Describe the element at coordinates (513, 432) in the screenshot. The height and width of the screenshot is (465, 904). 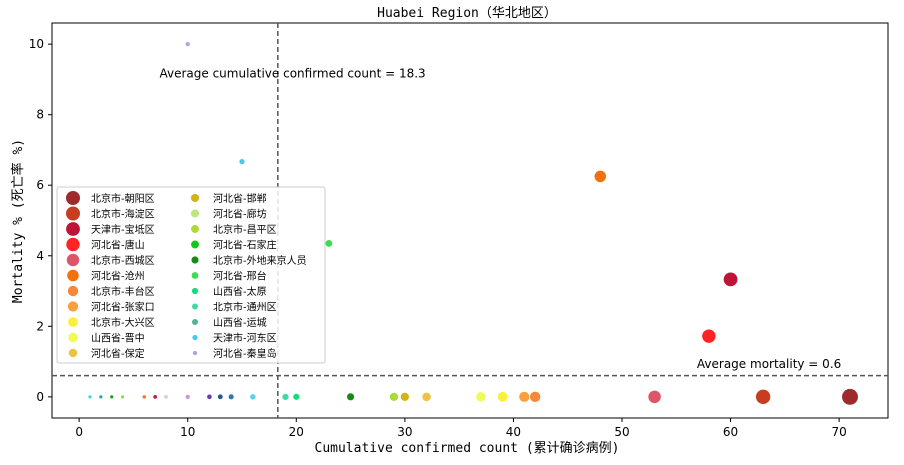
I see `x-tick-label: 40` at that location.